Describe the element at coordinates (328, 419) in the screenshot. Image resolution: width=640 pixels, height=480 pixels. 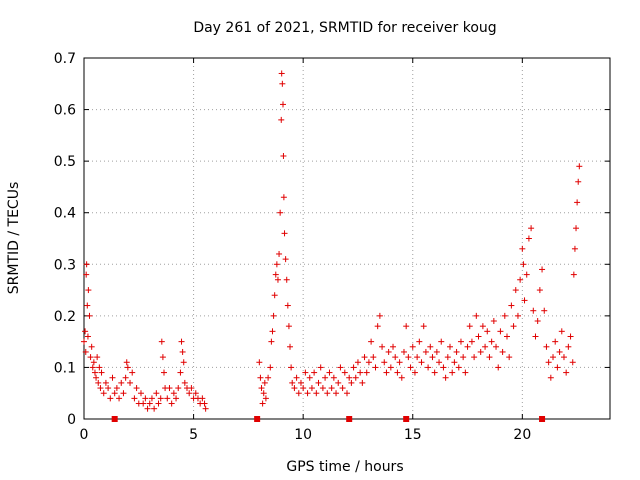
I see `bottom-markers` at that location.